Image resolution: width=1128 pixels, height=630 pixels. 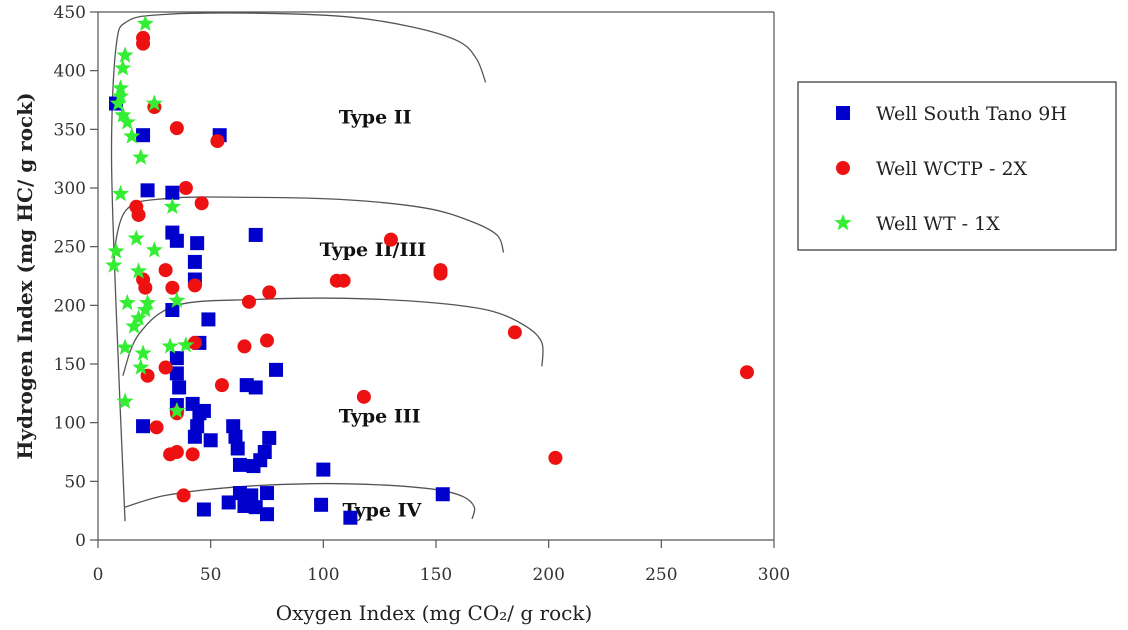 What do you see at coordinates (971, 114) in the screenshot?
I see `legend-entry: Well South Tano 9H` at bounding box center [971, 114].